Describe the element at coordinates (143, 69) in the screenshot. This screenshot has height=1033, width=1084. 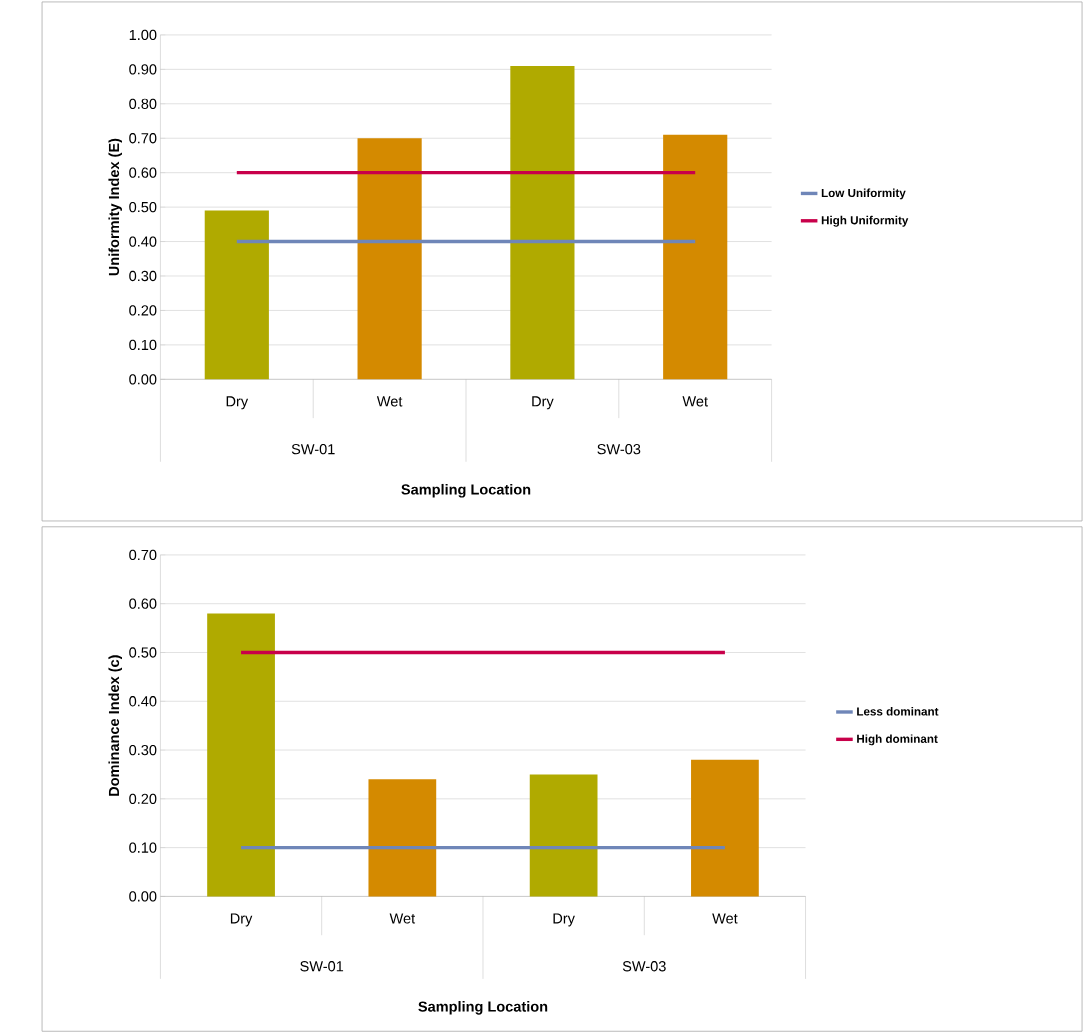
I see `y-tick-label: 0.90` at that location.